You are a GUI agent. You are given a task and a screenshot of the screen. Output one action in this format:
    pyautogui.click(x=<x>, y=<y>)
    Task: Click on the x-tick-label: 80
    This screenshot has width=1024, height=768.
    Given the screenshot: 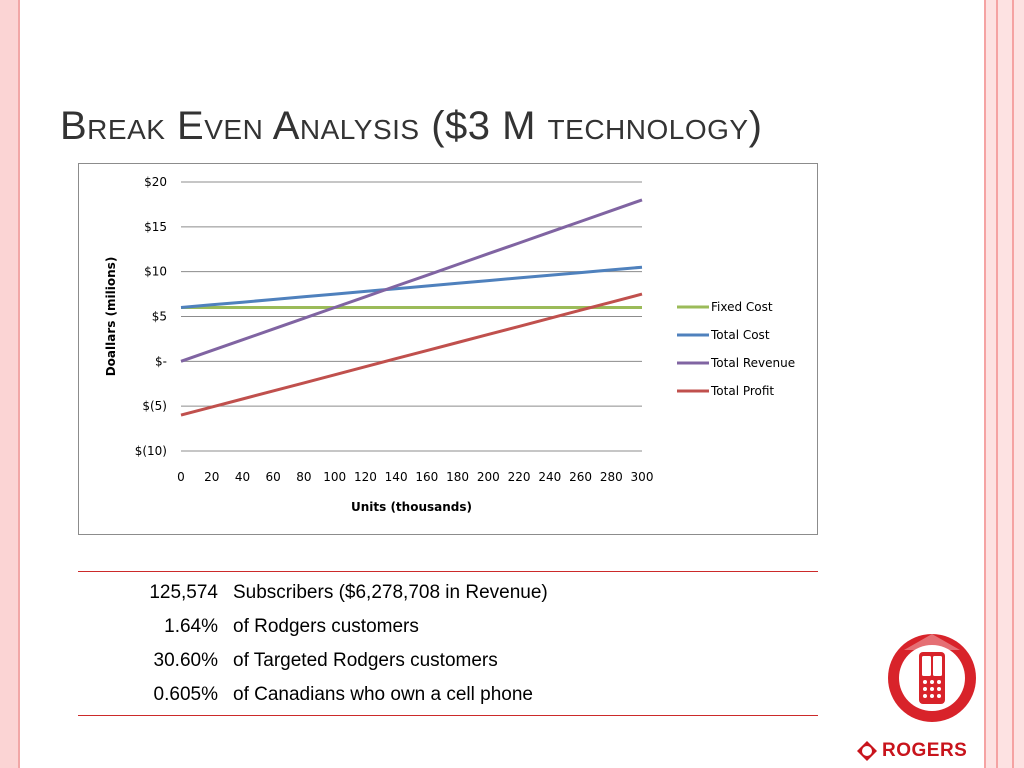 What is the action you would take?
    pyautogui.click(x=303, y=477)
    